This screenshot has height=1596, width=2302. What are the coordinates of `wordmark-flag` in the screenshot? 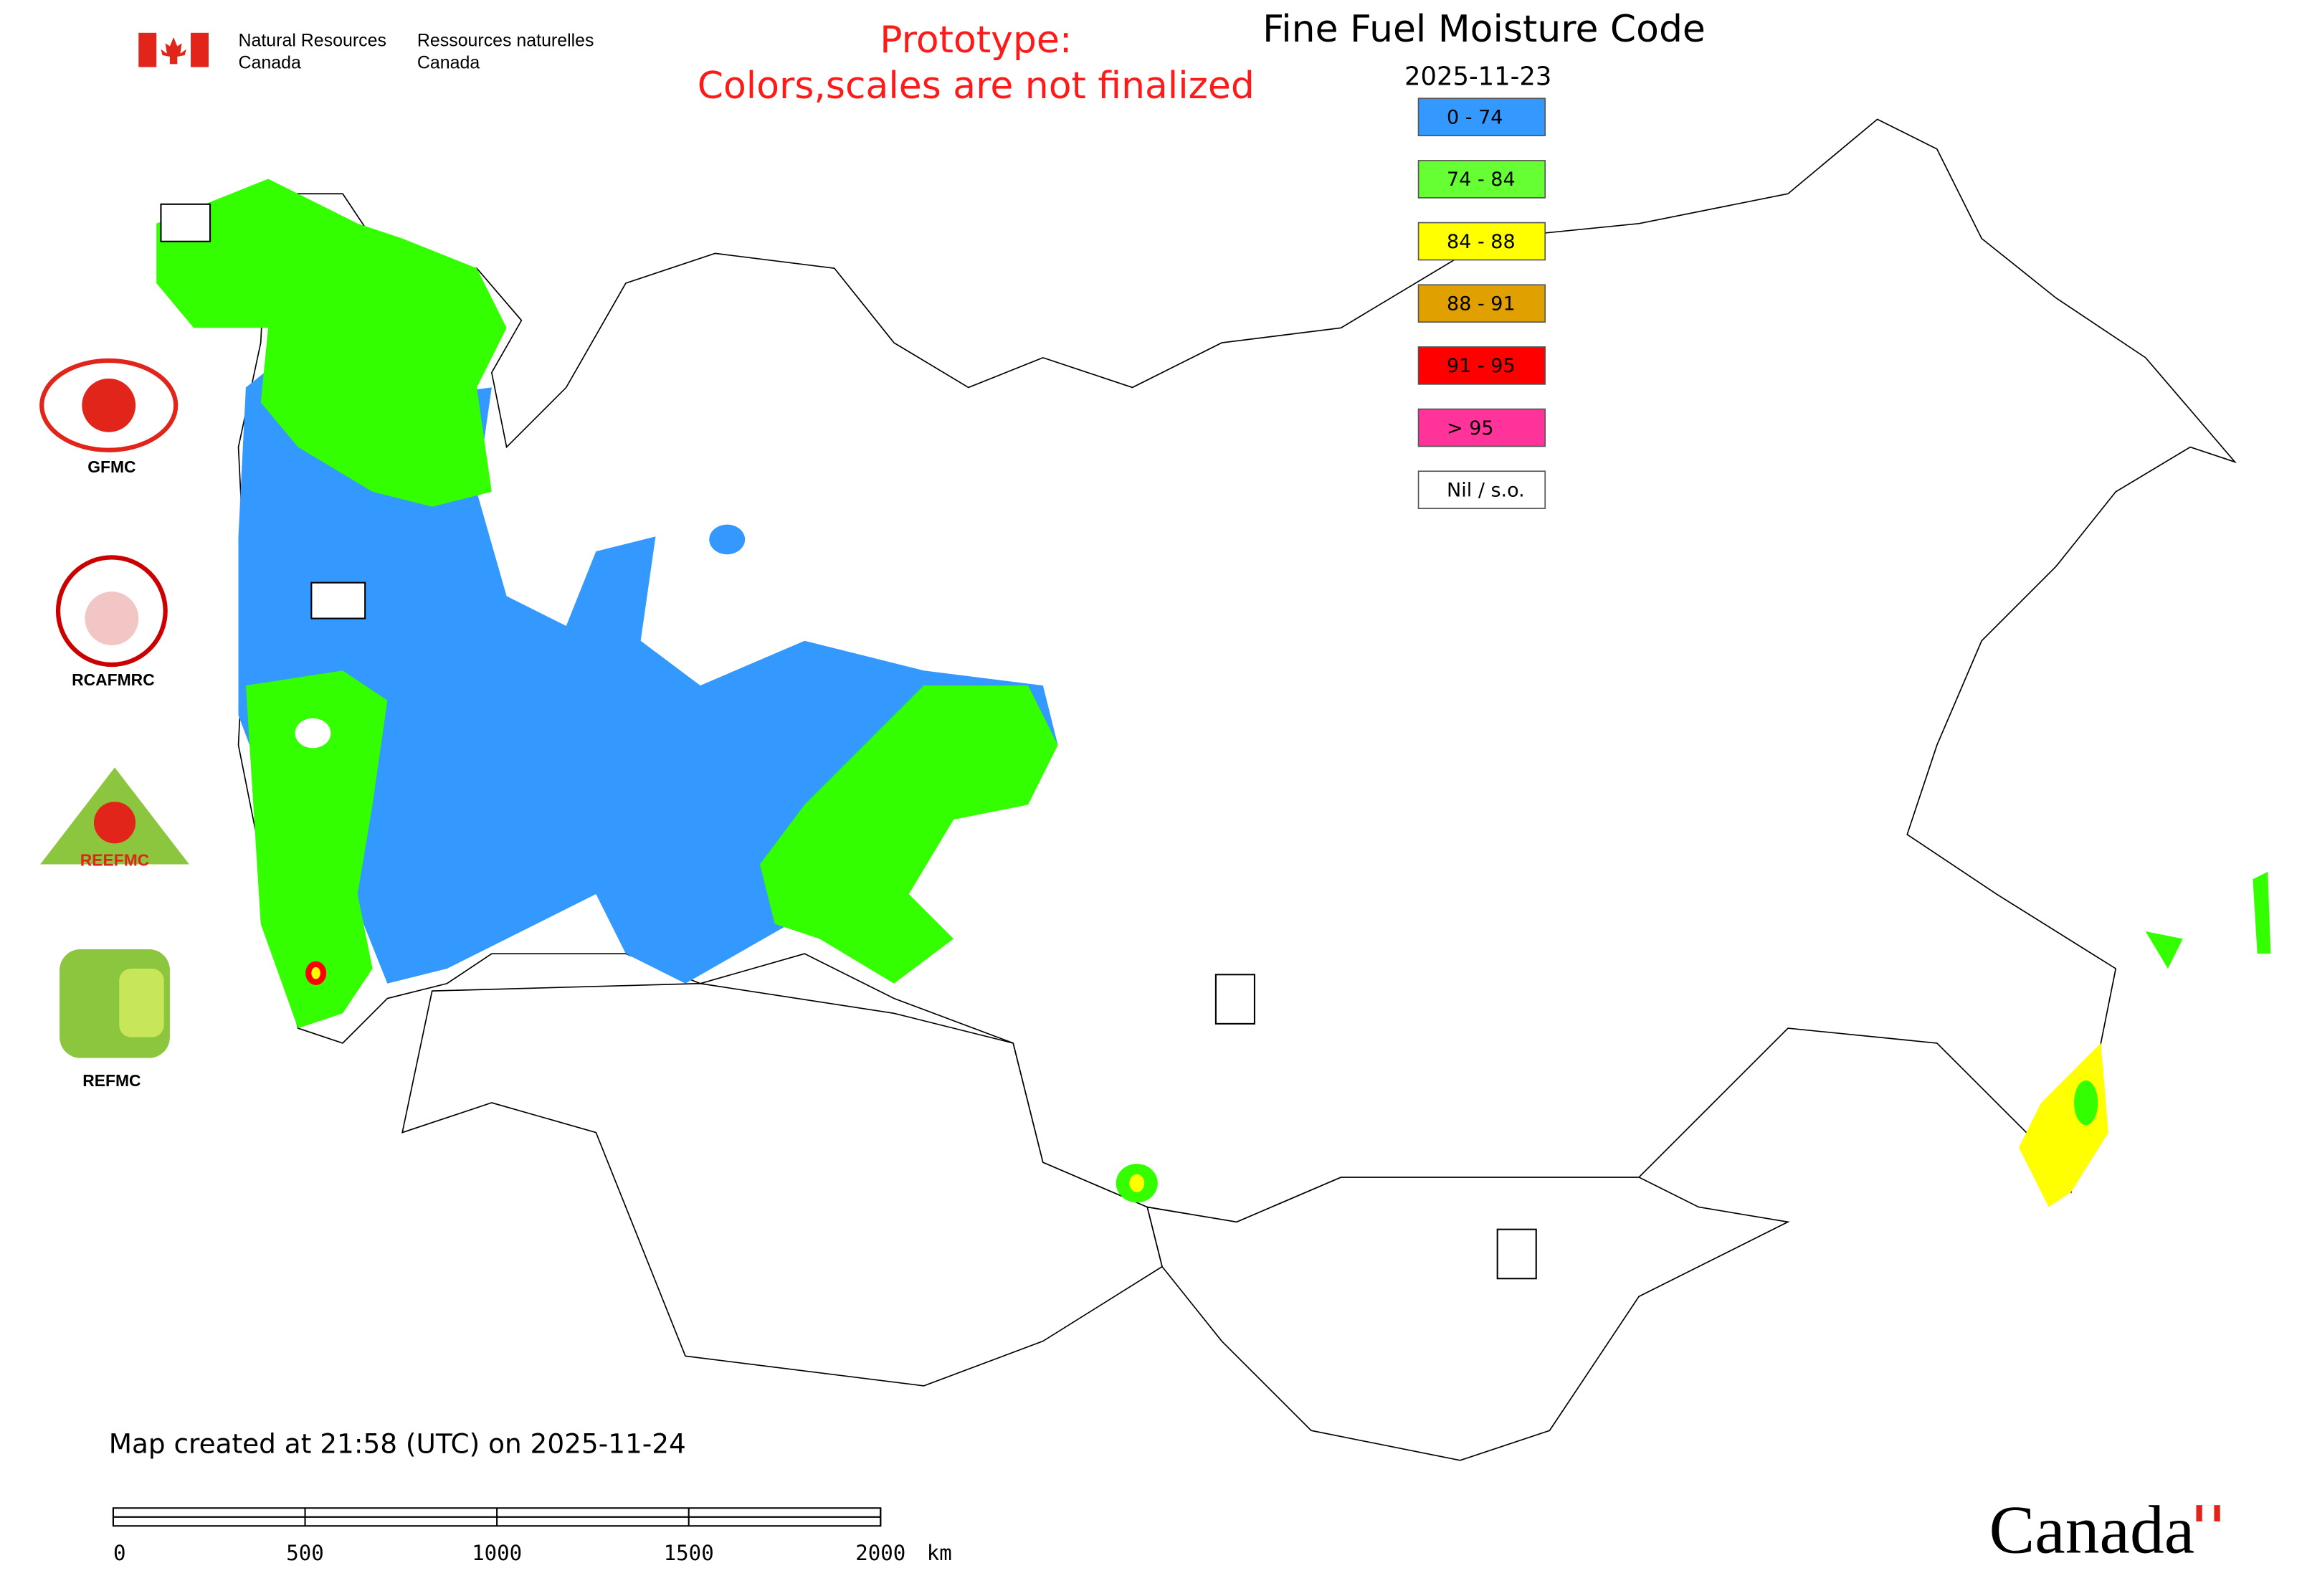 It's located at (2208, 1513).